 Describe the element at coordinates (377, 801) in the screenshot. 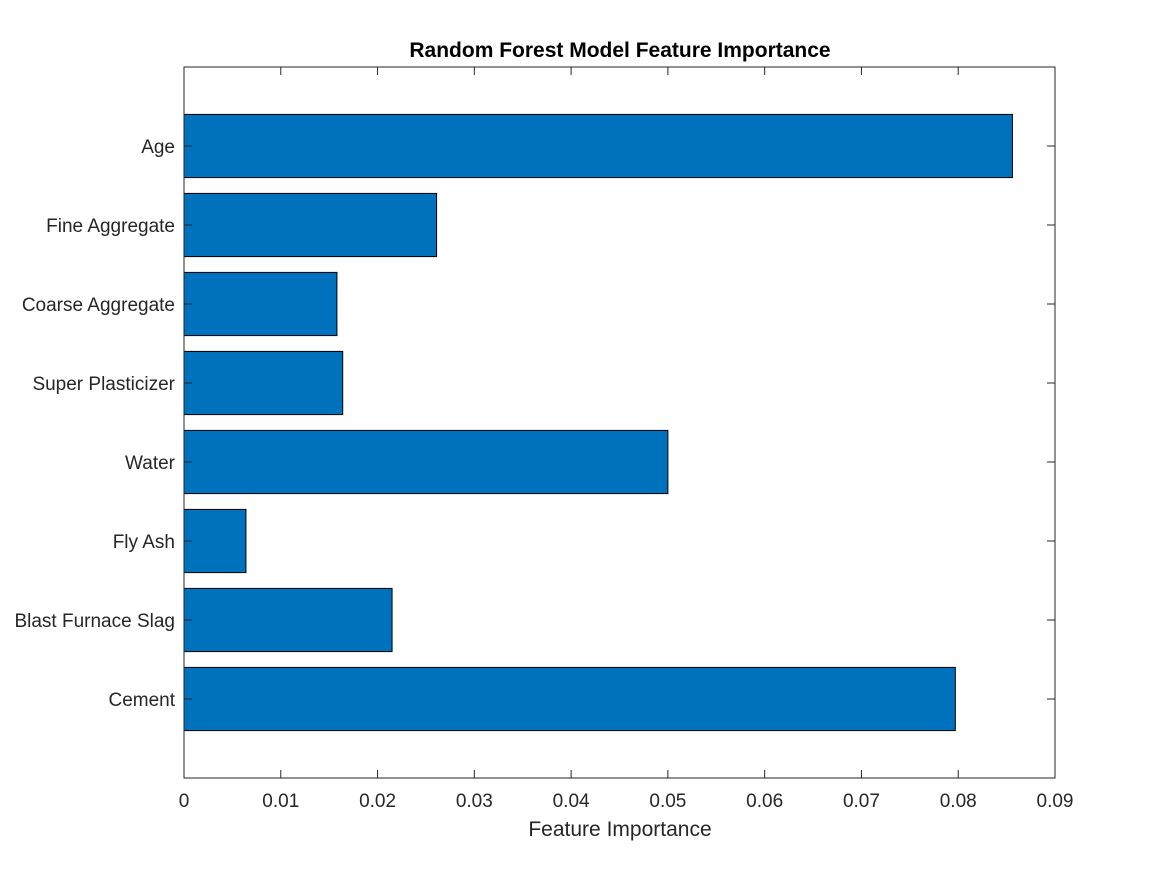

I see `x-tick-label: 0.02` at that location.